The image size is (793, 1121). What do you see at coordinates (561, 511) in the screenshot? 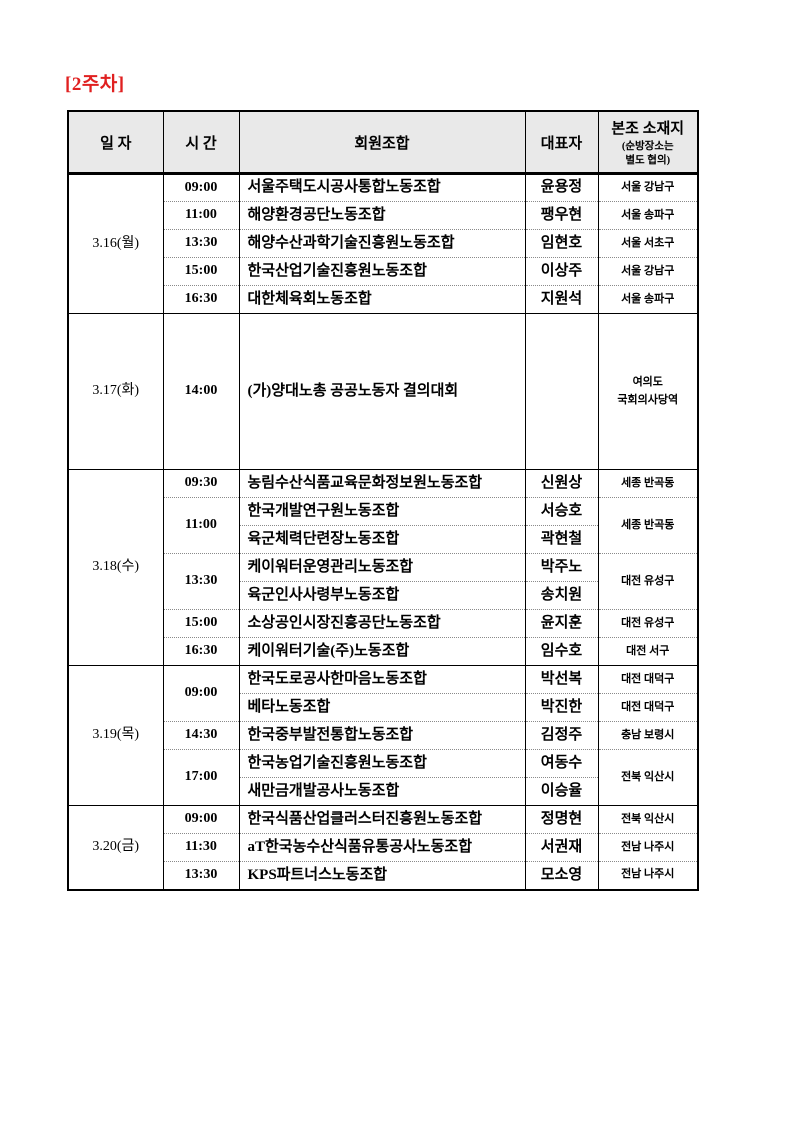
I see `representative-cell: 서승호` at bounding box center [561, 511].